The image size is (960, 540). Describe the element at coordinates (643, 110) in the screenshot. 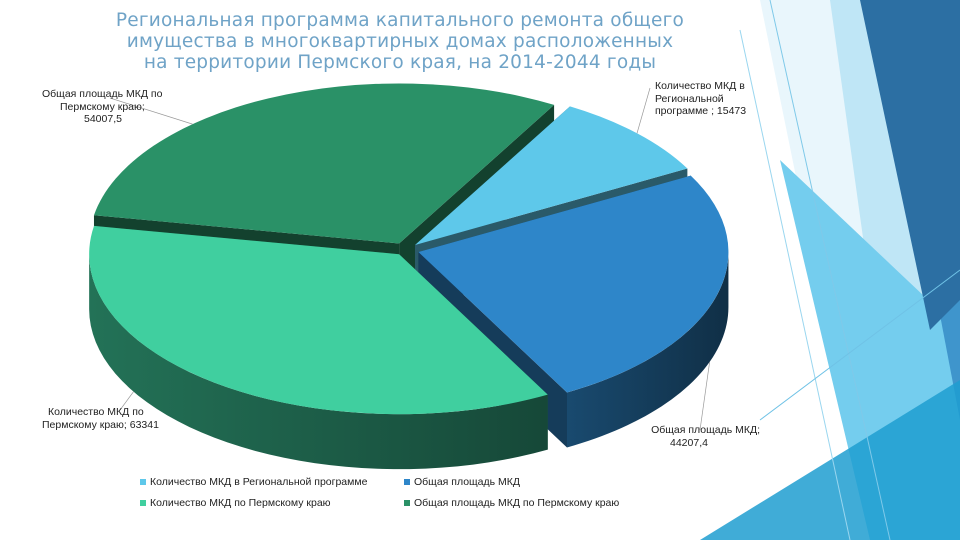

I see `leader-line-regional-count` at that location.